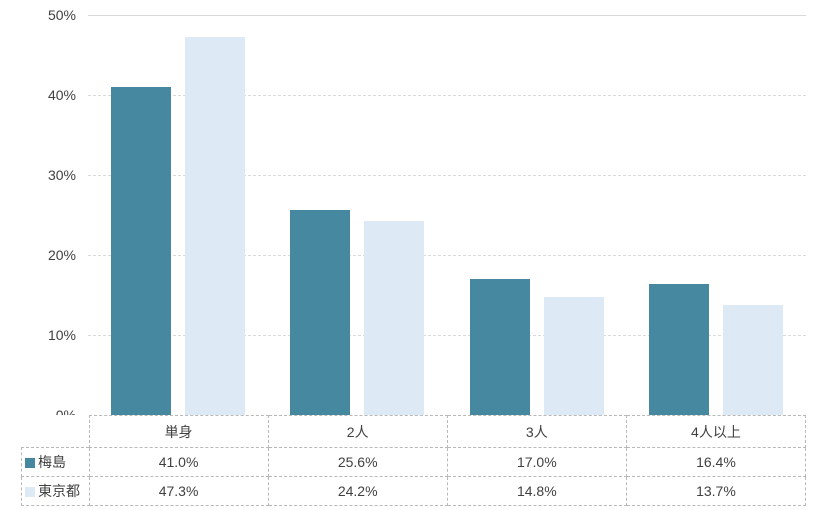  Describe the element at coordinates (536, 462) in the screenshot. I see `value-cell-series0-cat2: 17.0%` at that location.